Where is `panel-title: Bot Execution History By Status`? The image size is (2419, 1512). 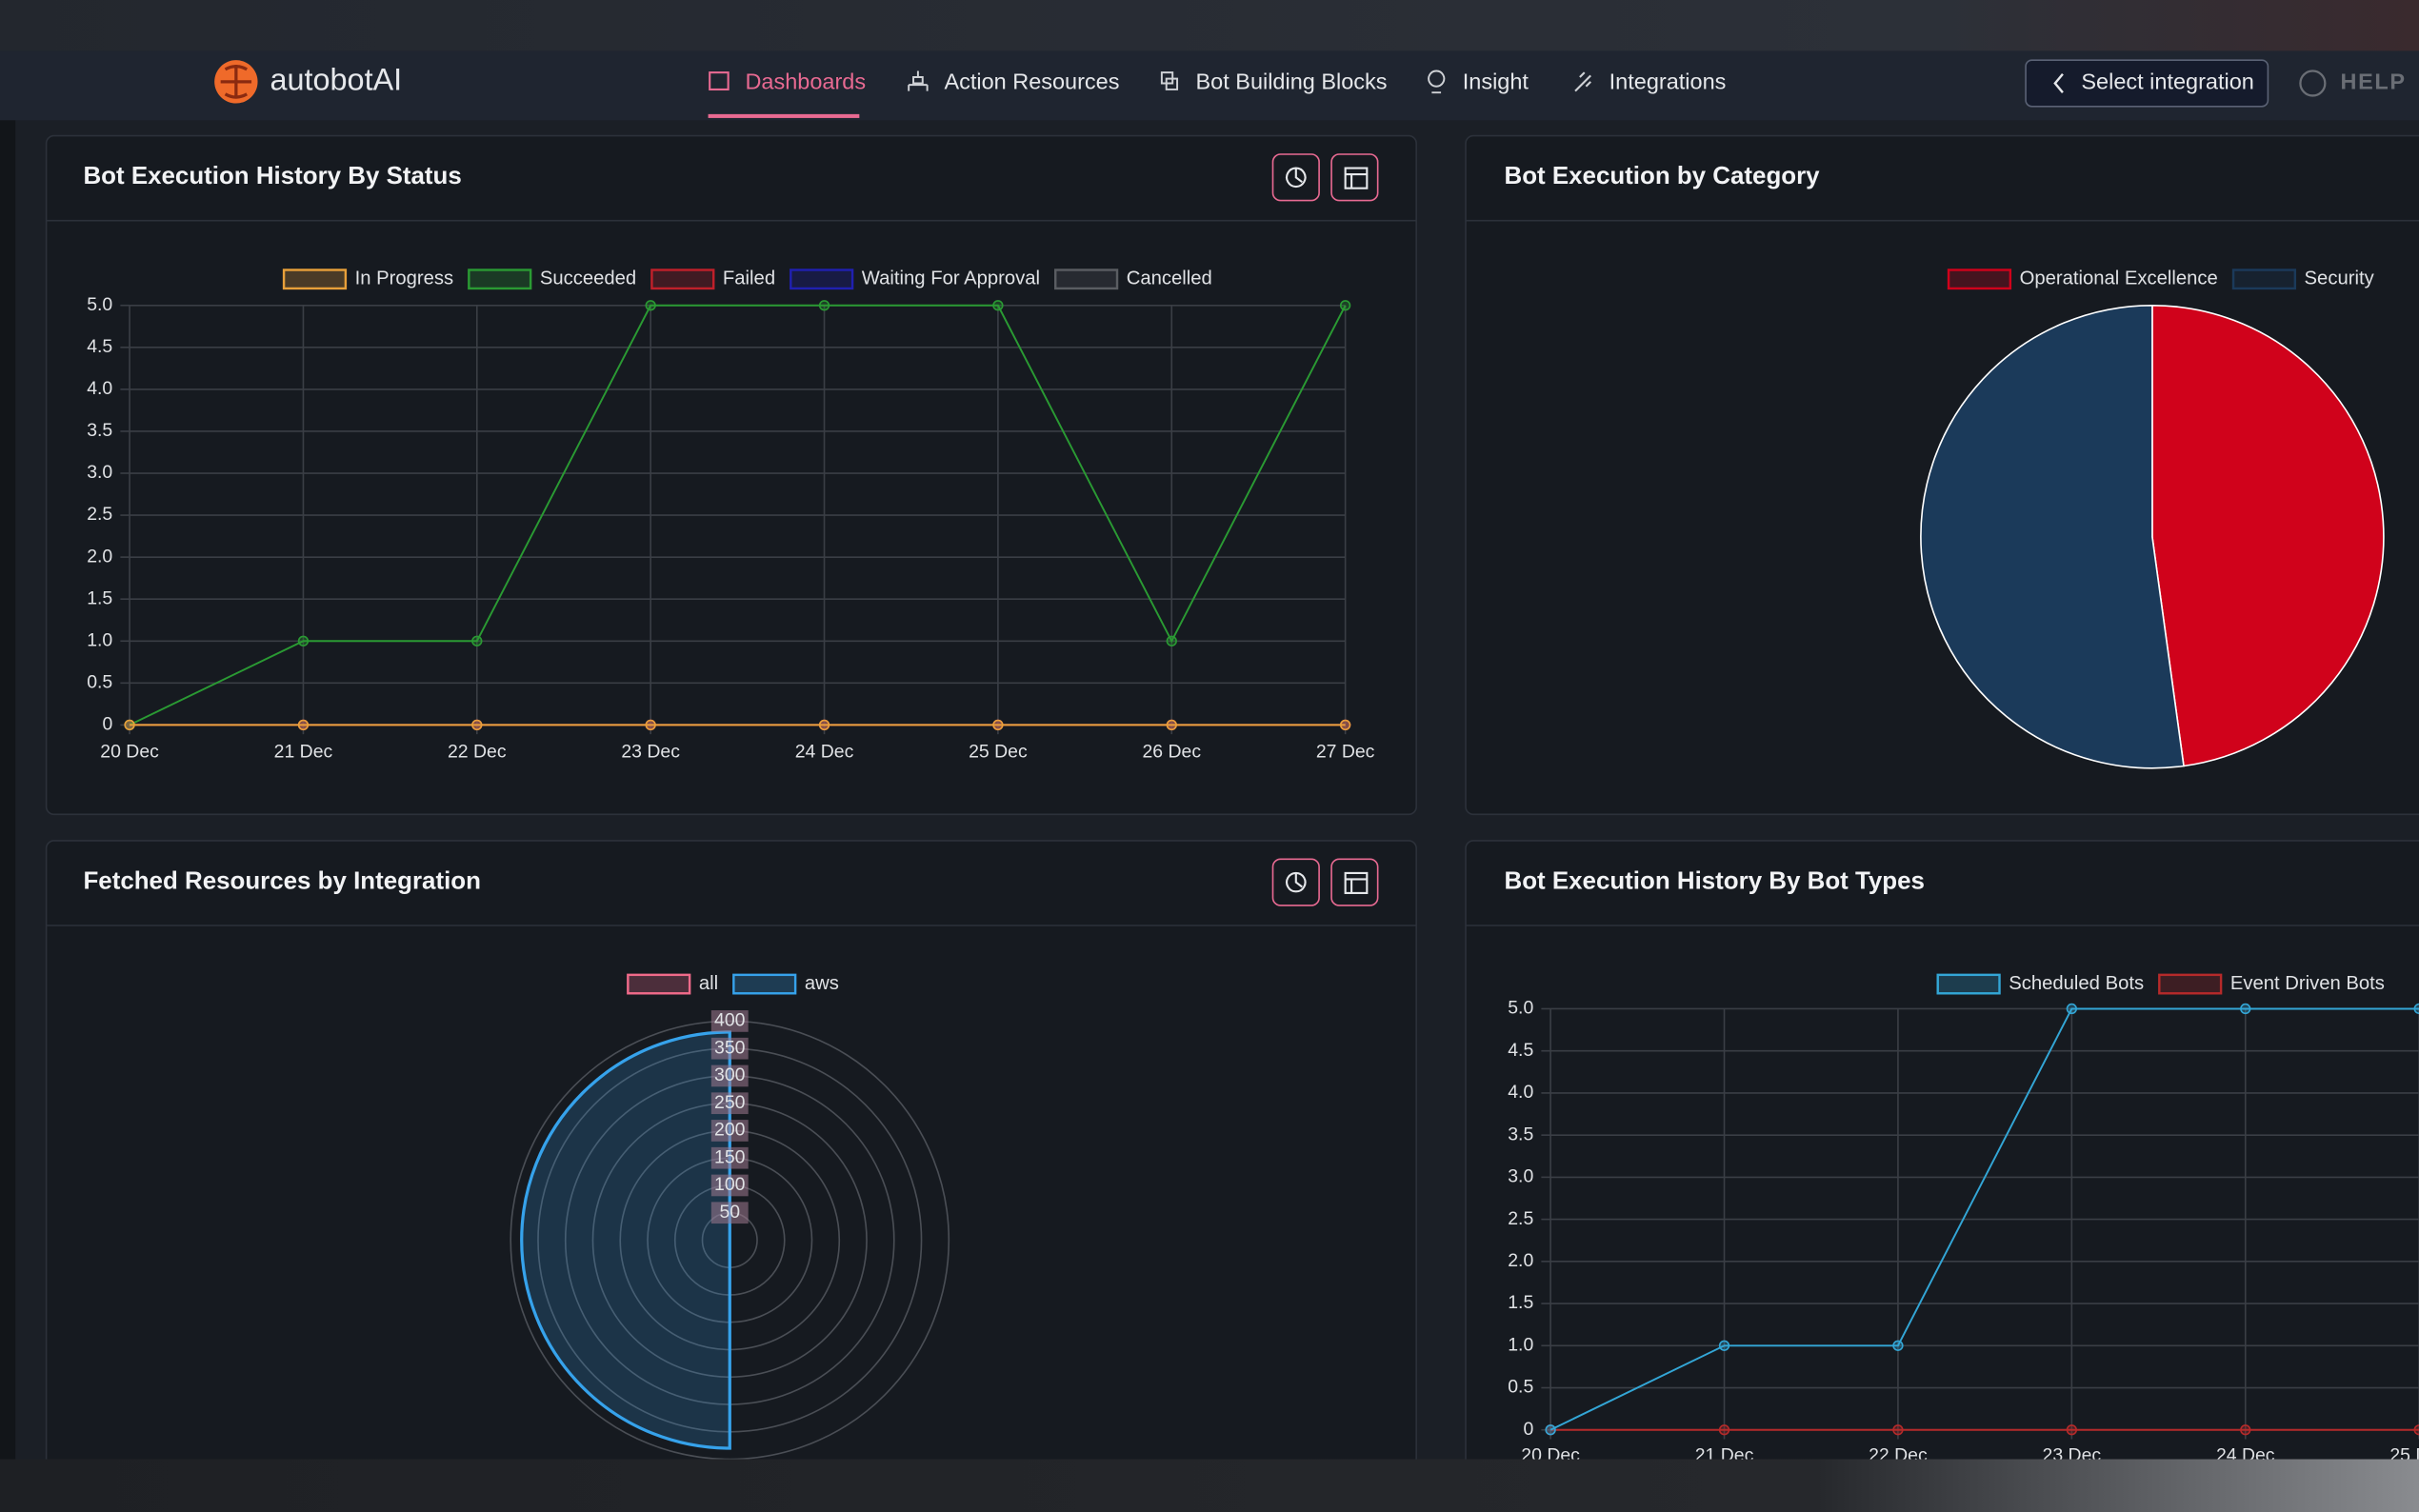
panel-title: Bot Execution History By Status is located at coordinates (272, 176).